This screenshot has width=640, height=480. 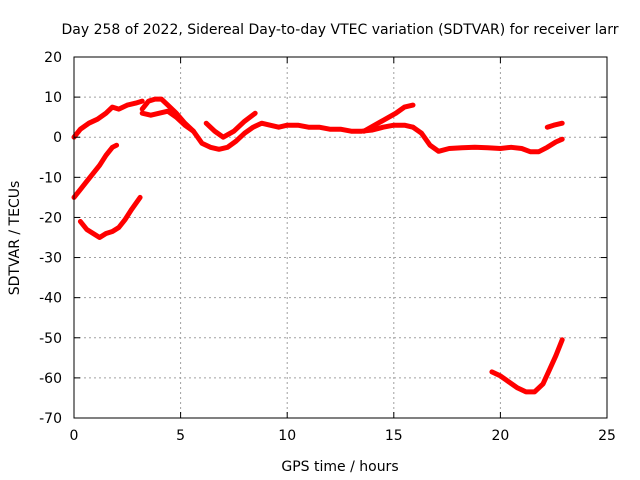 What do you see at coordinates (50, 218) in the screenshot?
I see `y-tick-label: -20` at bounding box center [50, 218].